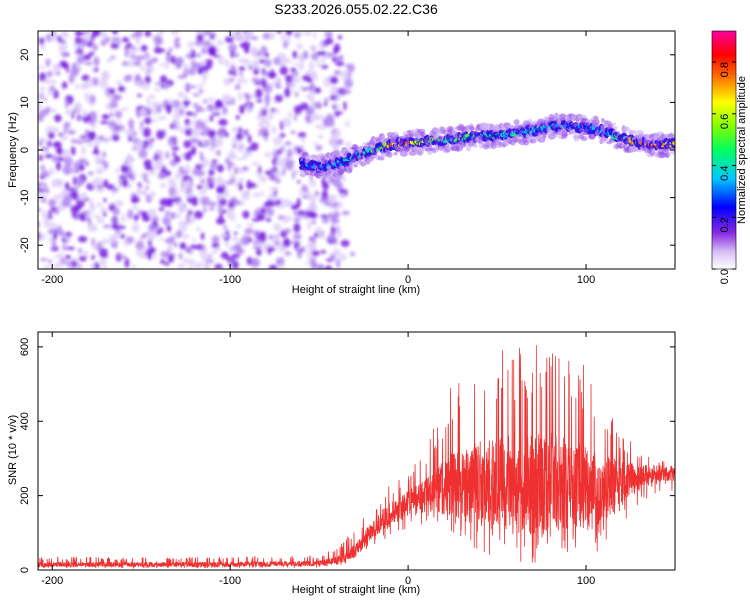 This screenshot has height=600, width=750. Describe the element at coordinates (25, 570) in the screenshot. I see `y-tick-label: 0` at that location.